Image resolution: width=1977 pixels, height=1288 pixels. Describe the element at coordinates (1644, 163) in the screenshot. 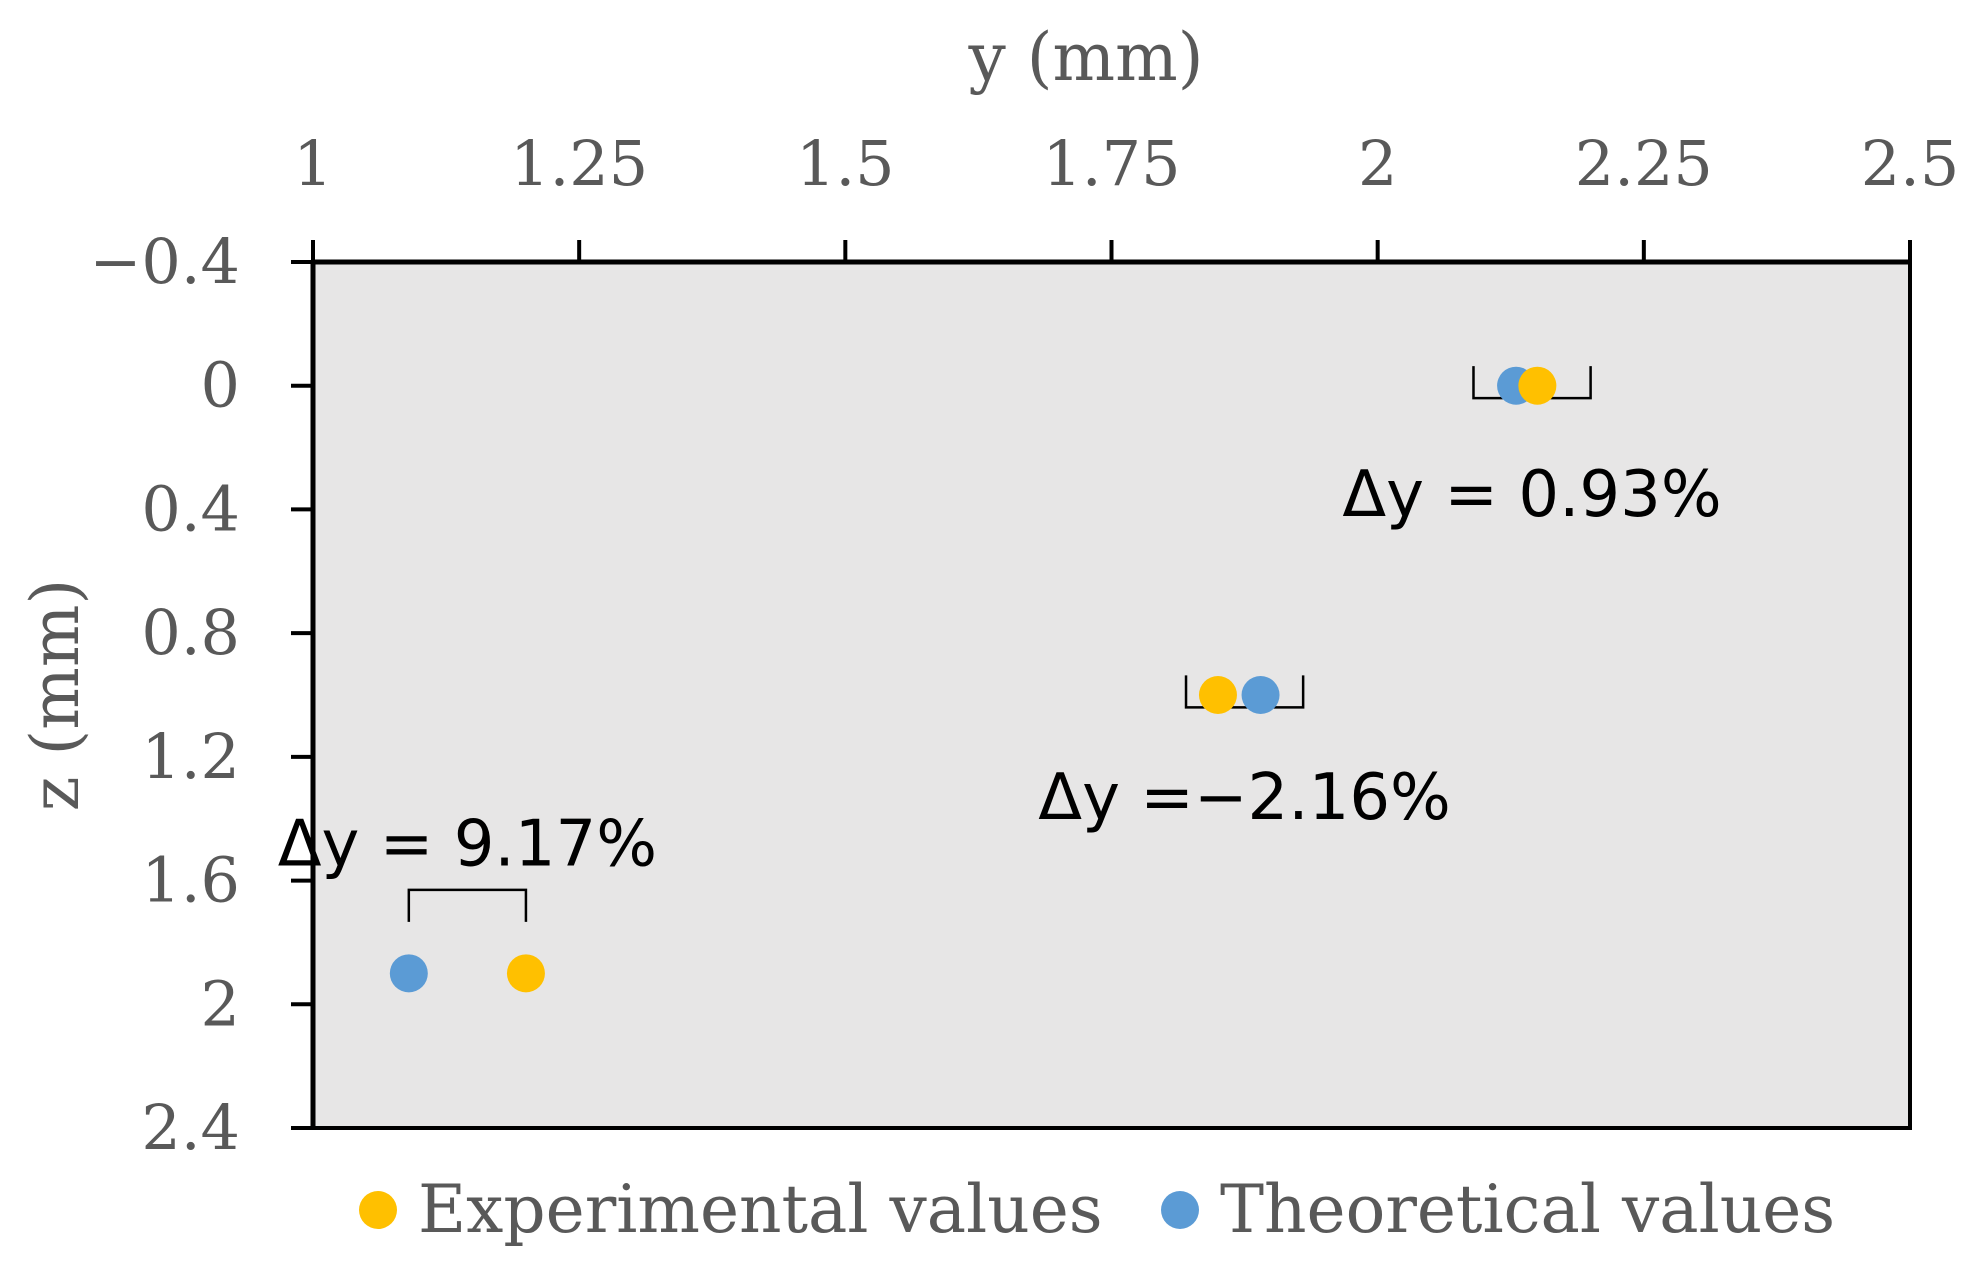

I see `x-tick-label: 2.25` at that location.